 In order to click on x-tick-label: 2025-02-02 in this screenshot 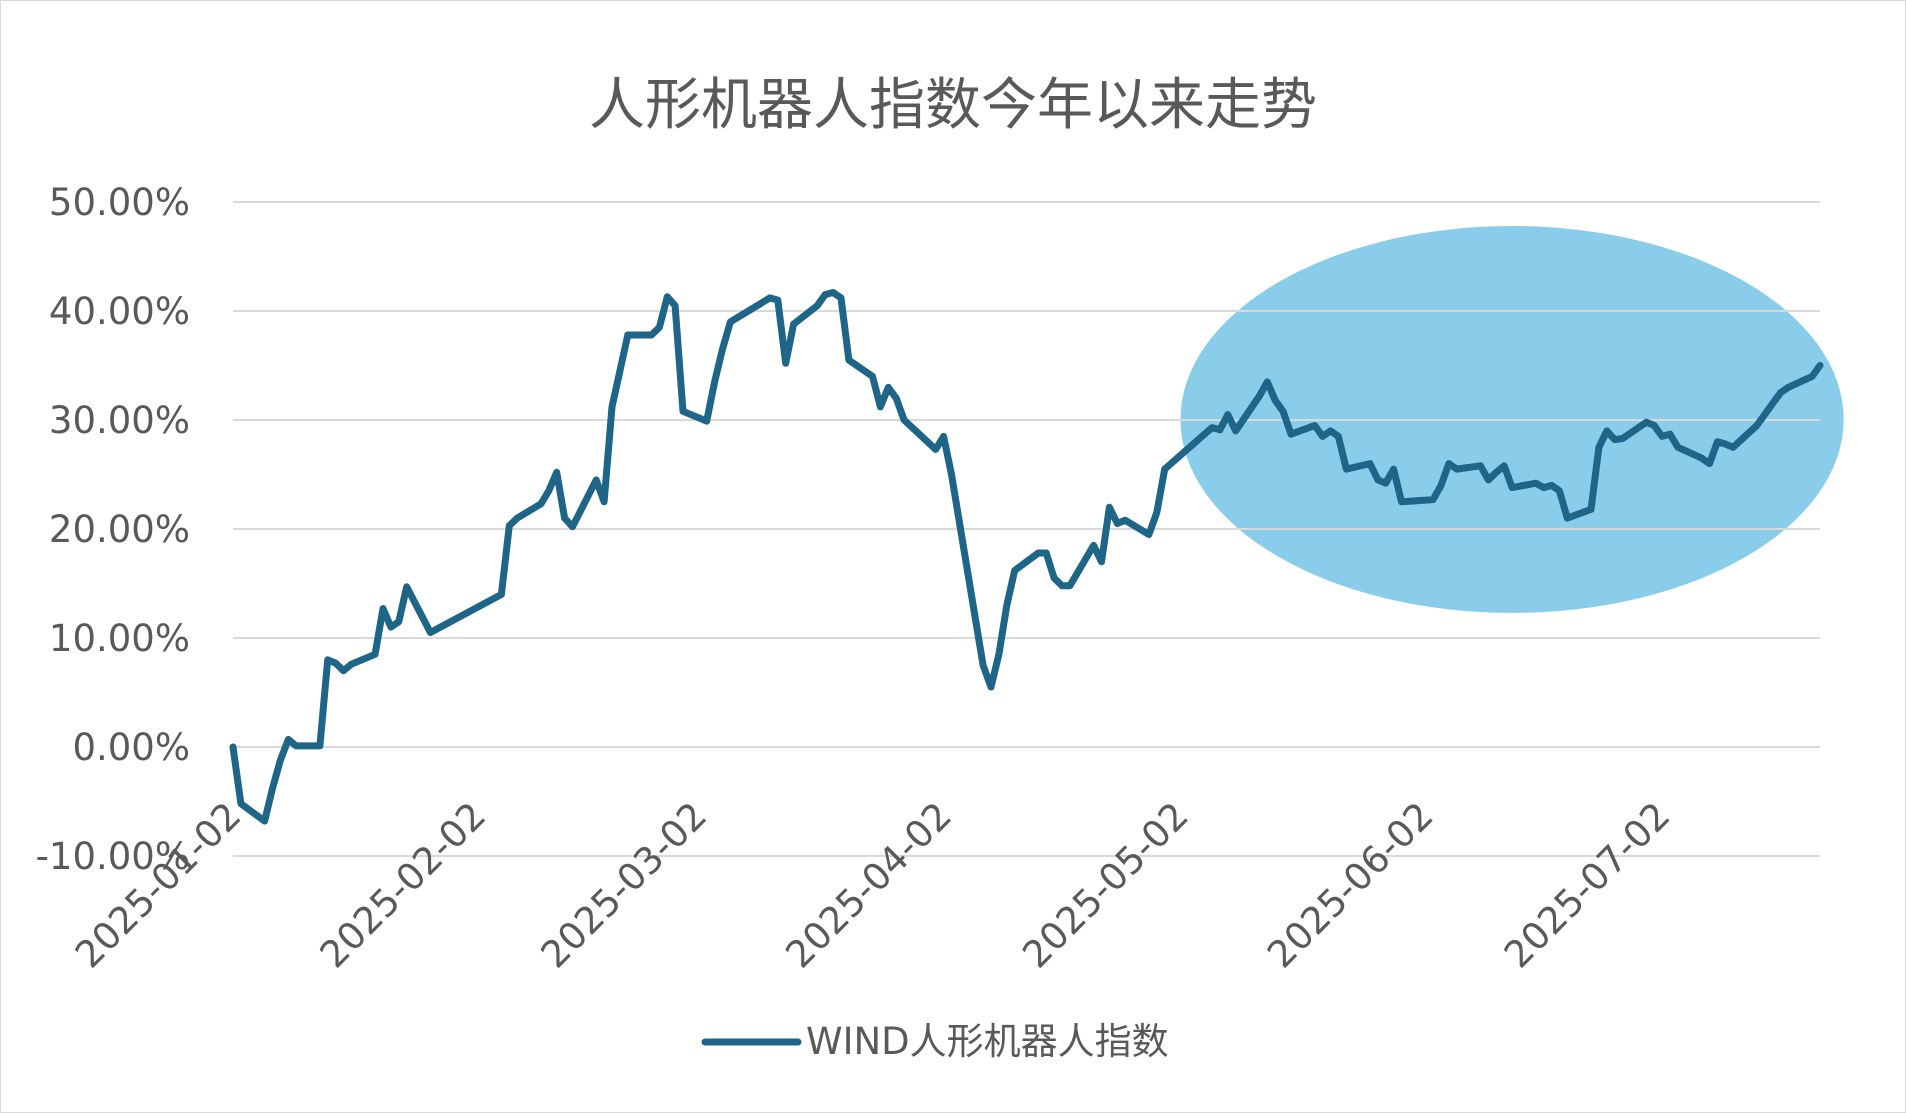, I will do `click(403, 885)`.